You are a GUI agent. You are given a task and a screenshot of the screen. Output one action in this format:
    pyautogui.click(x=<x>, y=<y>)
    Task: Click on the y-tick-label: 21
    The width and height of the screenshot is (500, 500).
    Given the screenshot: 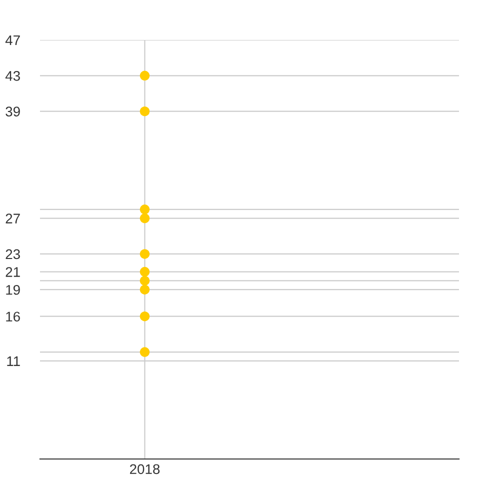 What is the action you would take?
    pyautogui.click(x=13, y=272)
    